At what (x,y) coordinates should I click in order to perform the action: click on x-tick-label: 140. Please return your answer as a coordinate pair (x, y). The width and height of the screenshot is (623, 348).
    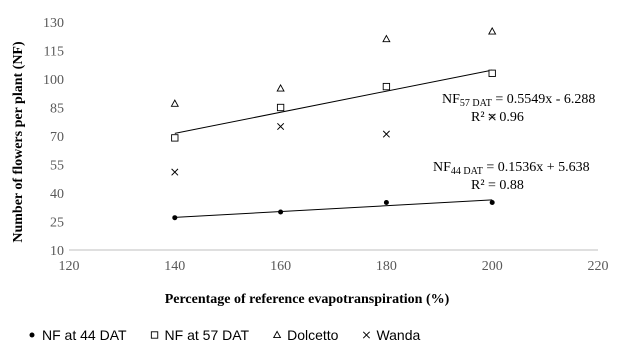
    Looking at the image, I should click on (174, 266).